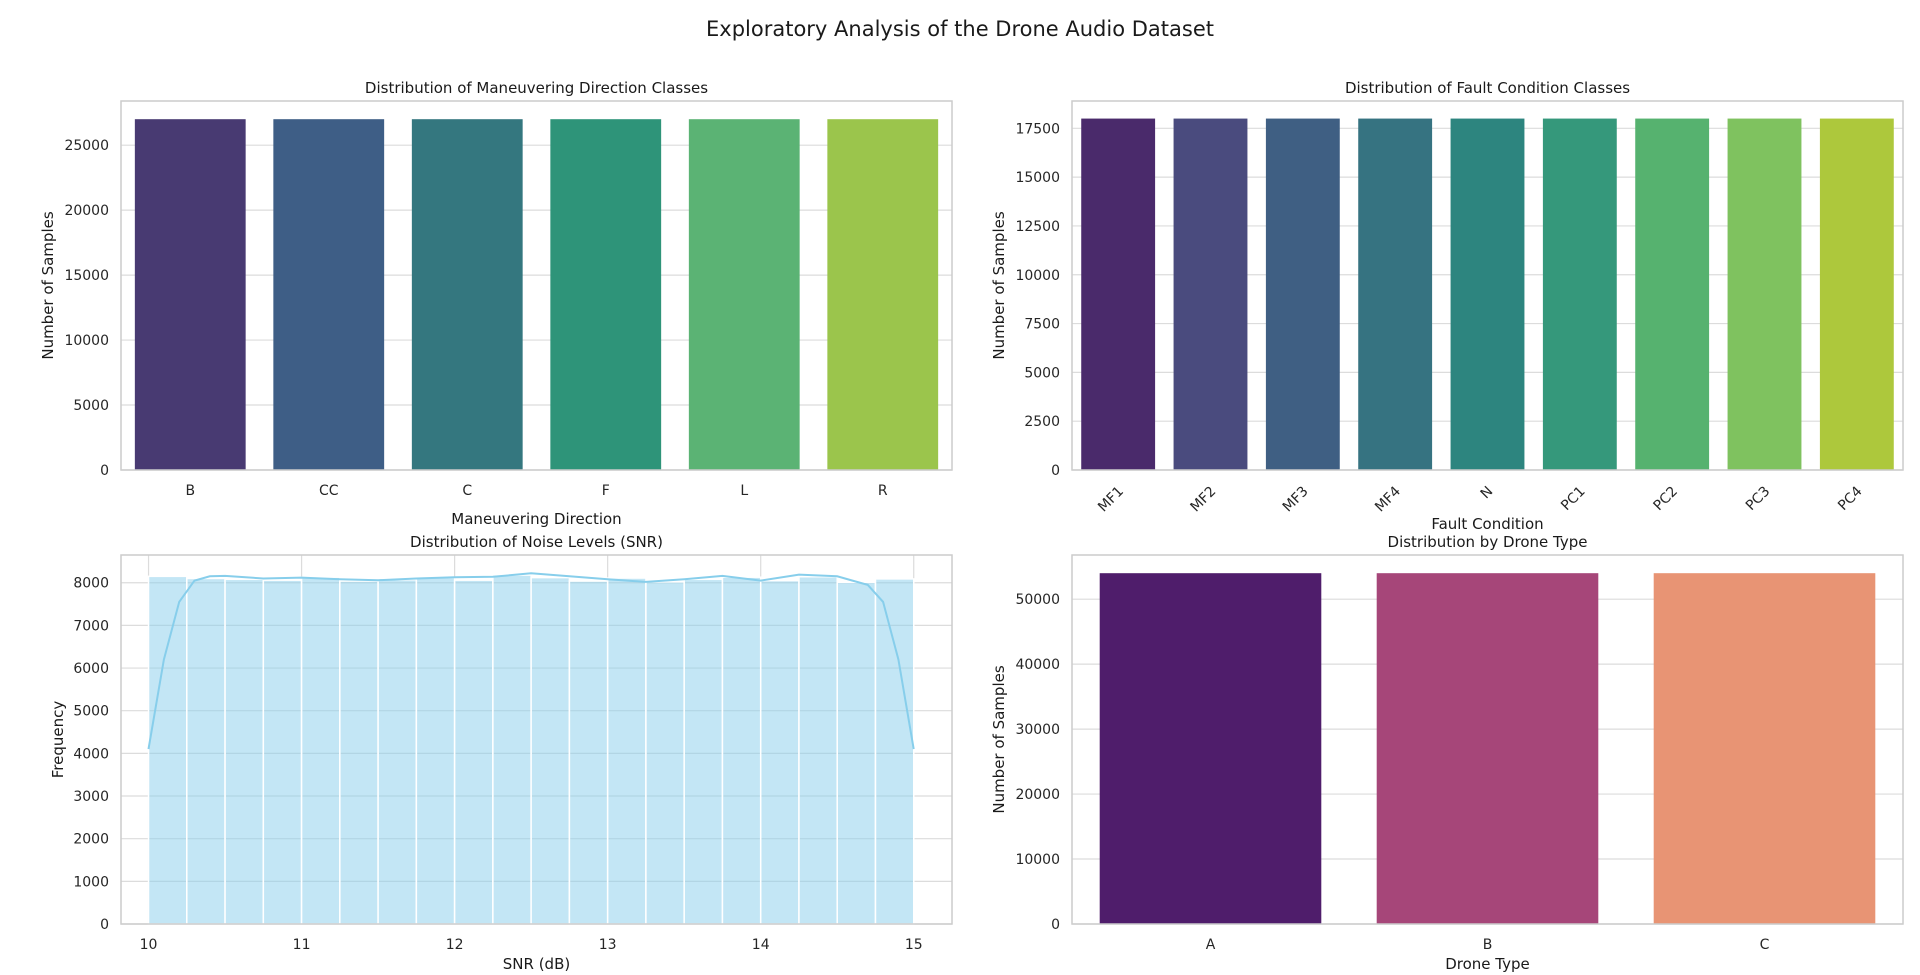 The height and width of the screenshot is (975, 1920). What do you see at coordinates (761, 945) in the screenshot?
I see `x-tick-label: 14` at bounding box center [761, 945].